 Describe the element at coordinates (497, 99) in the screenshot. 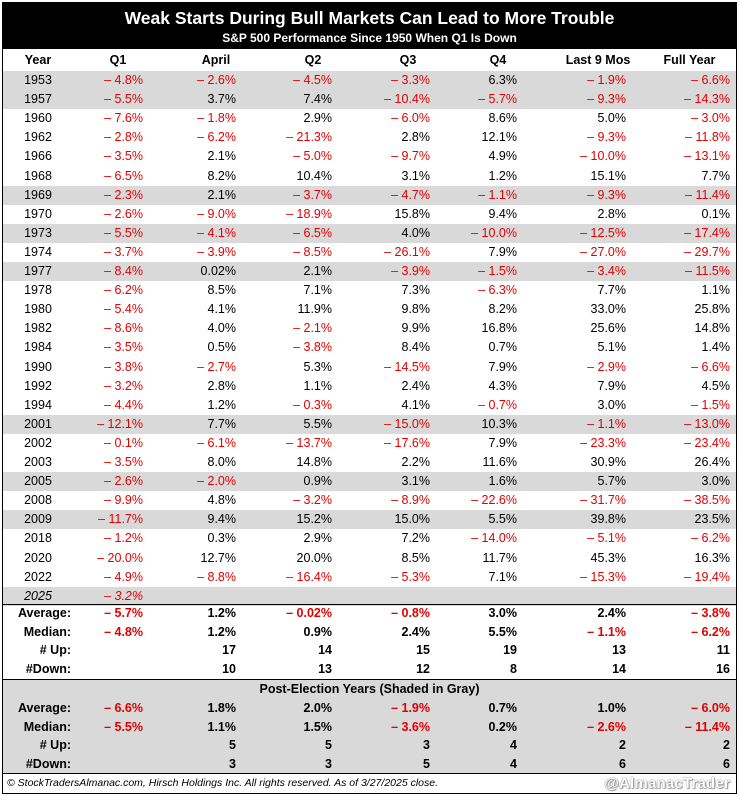

I see `cell-q4: – 5.7%` at that location.